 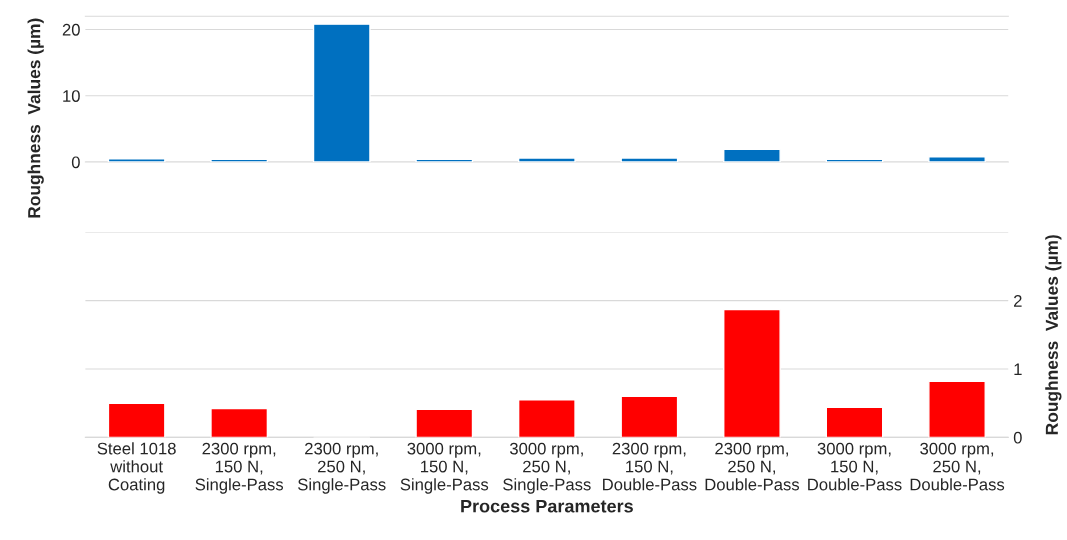 What do you see at coordinates (136, 468) in the screenshot?
I see `x-tick-label: Steel 1018 without Coating` at bounding box center [136, 468].